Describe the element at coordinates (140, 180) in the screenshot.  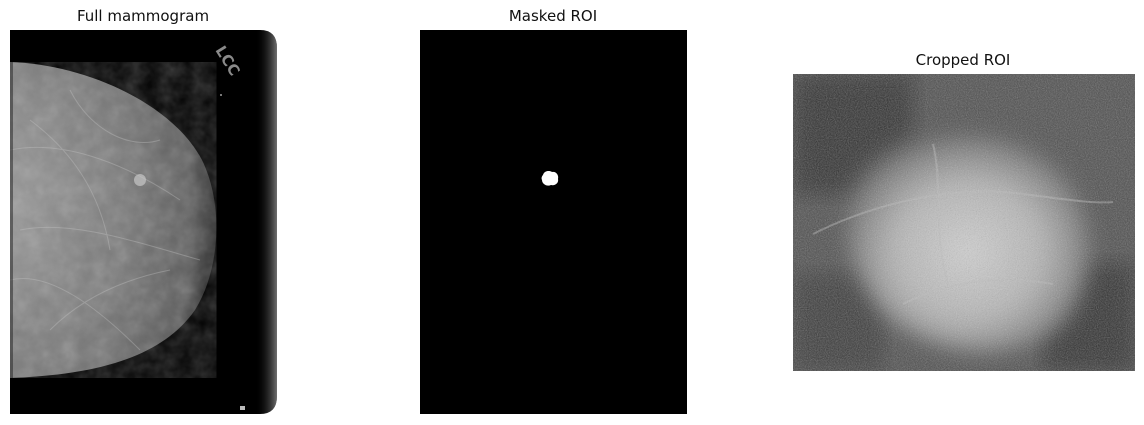
I see `lesion-spot` at that location.